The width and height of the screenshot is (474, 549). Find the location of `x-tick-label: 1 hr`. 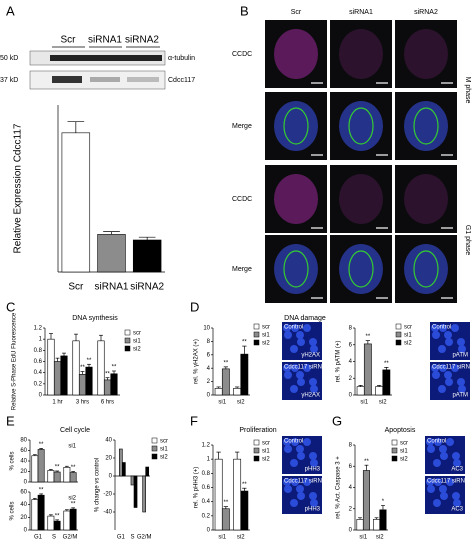

x-tick-label: 1 hr is located at coordinates (57, 403).